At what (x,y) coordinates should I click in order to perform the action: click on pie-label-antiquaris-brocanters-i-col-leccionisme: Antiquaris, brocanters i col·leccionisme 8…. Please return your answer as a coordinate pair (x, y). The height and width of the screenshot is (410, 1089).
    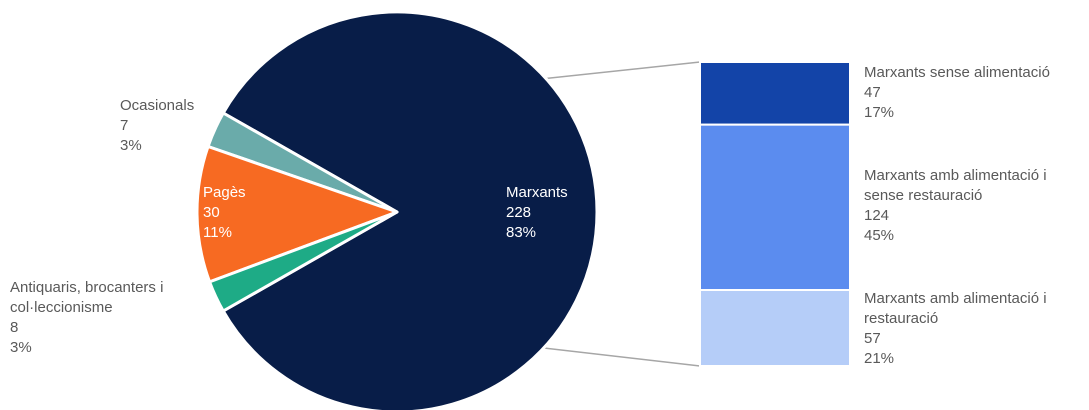
    Looking at the image, I should click on (86, 317).